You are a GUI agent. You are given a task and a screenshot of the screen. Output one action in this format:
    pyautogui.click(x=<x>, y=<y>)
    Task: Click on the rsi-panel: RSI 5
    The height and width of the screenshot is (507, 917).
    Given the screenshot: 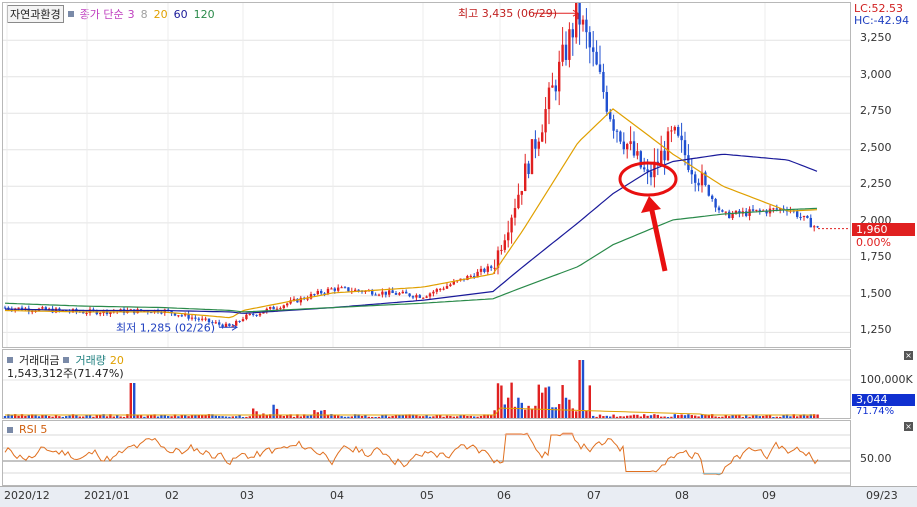 What is the action you would take?
    pyautogui.click(x=426, y=453)
    